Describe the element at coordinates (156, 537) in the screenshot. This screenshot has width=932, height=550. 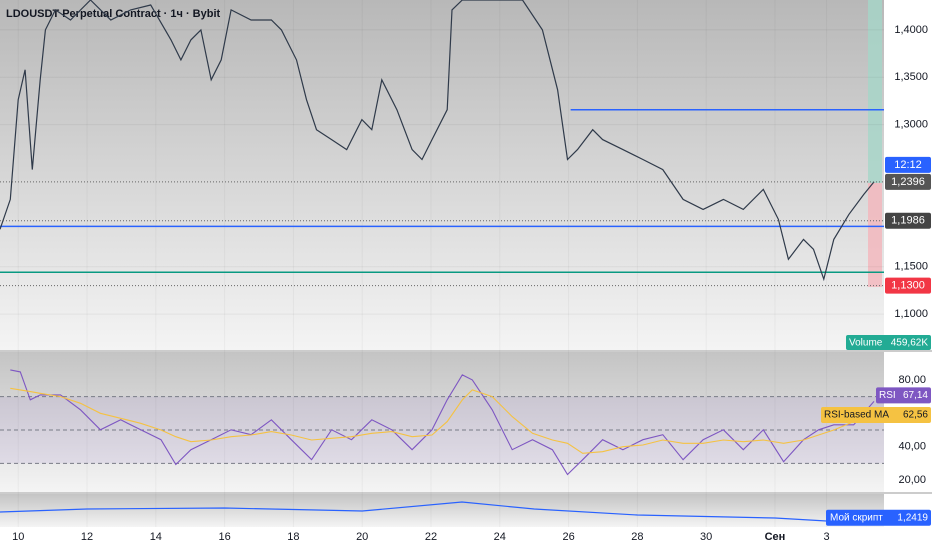
I see `x-tick-label: 14` at that location.